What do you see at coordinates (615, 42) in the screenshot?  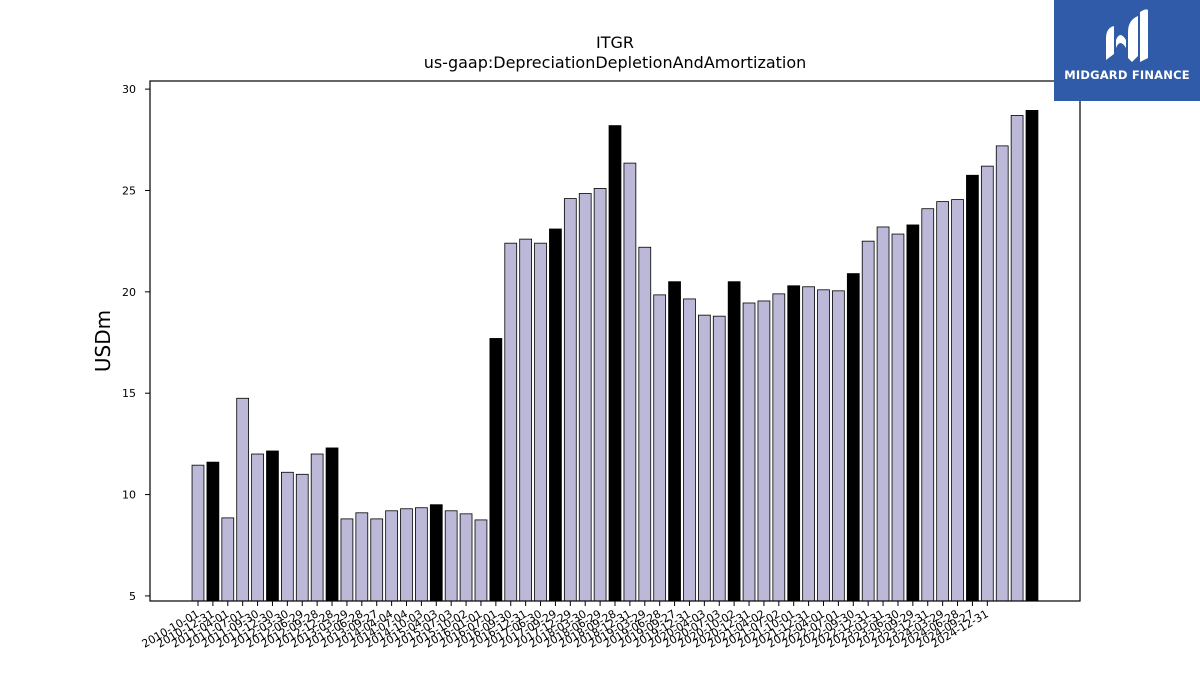 I see `chart-title: ITGR` at bounding box center [615, 42].